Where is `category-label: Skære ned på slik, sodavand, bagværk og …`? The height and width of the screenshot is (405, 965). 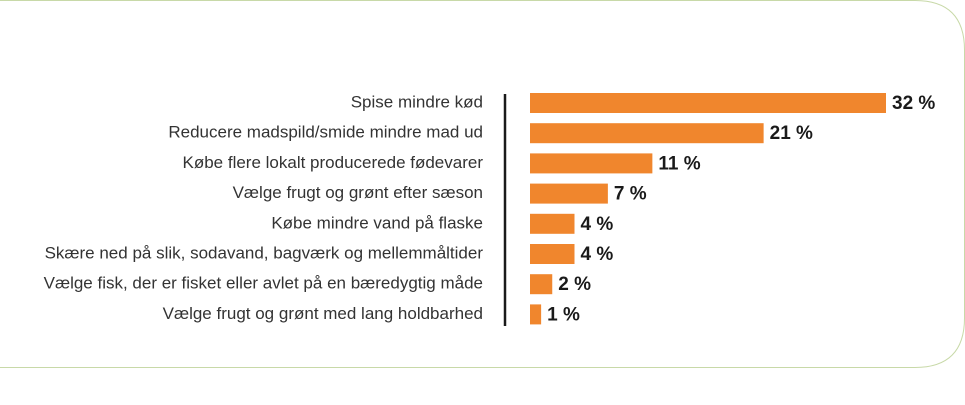
category-label: Skære ned på slik, sodavand, bagværk og … is located at coordinates (264, 252).